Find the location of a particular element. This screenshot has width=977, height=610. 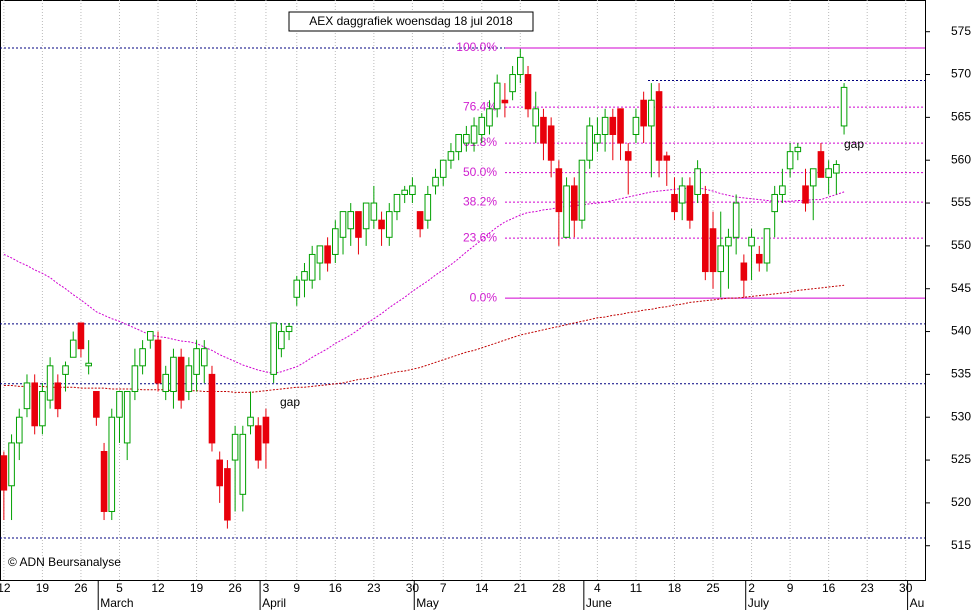

y-tick-label: 530 is located at coordinates (961, 416).